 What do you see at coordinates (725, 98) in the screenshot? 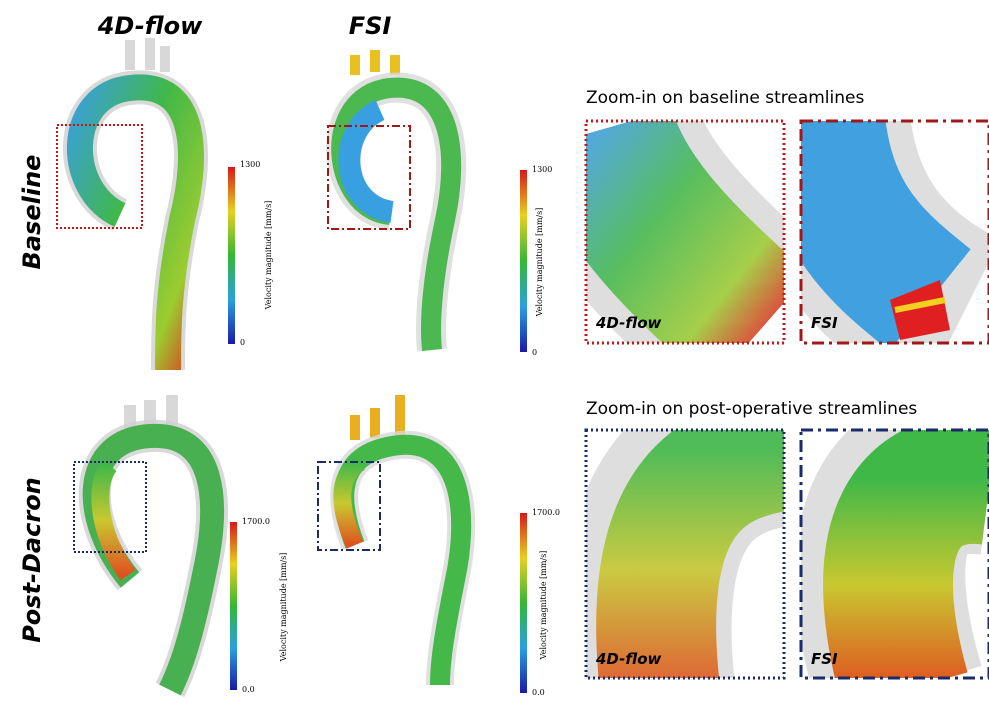
I see `zoom-title: Zoom-in on baseline streamlines` at bounding box center [725, 98].